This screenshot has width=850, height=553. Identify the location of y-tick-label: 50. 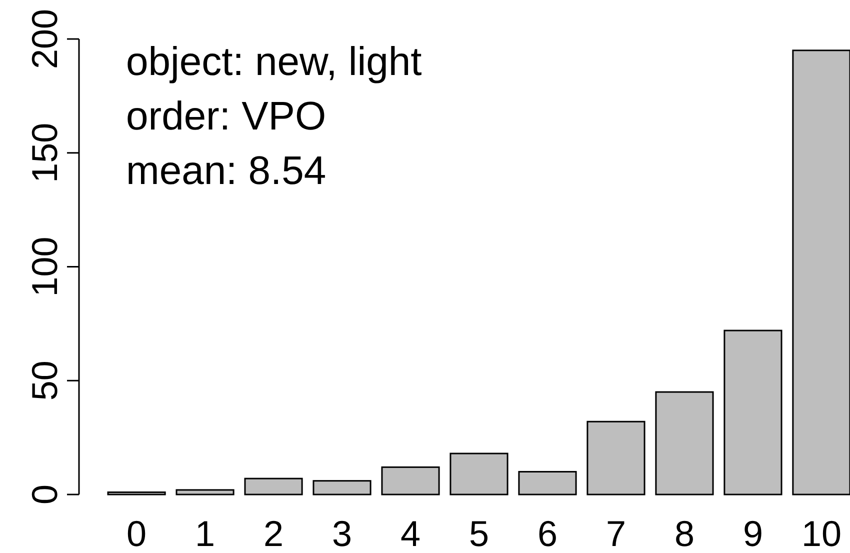
(44, 380).